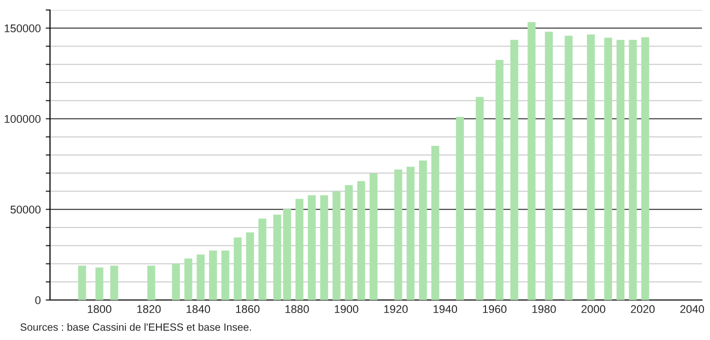 This screenshot has width=710, height=340. I want to click on x-tick-label: 1840, so click(198, 309).